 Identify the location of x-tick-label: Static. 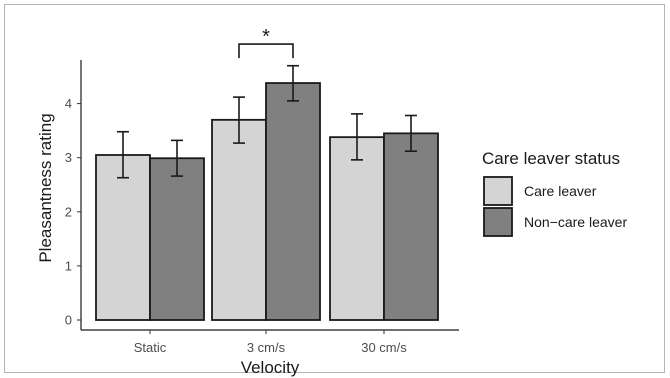
(150, 347).